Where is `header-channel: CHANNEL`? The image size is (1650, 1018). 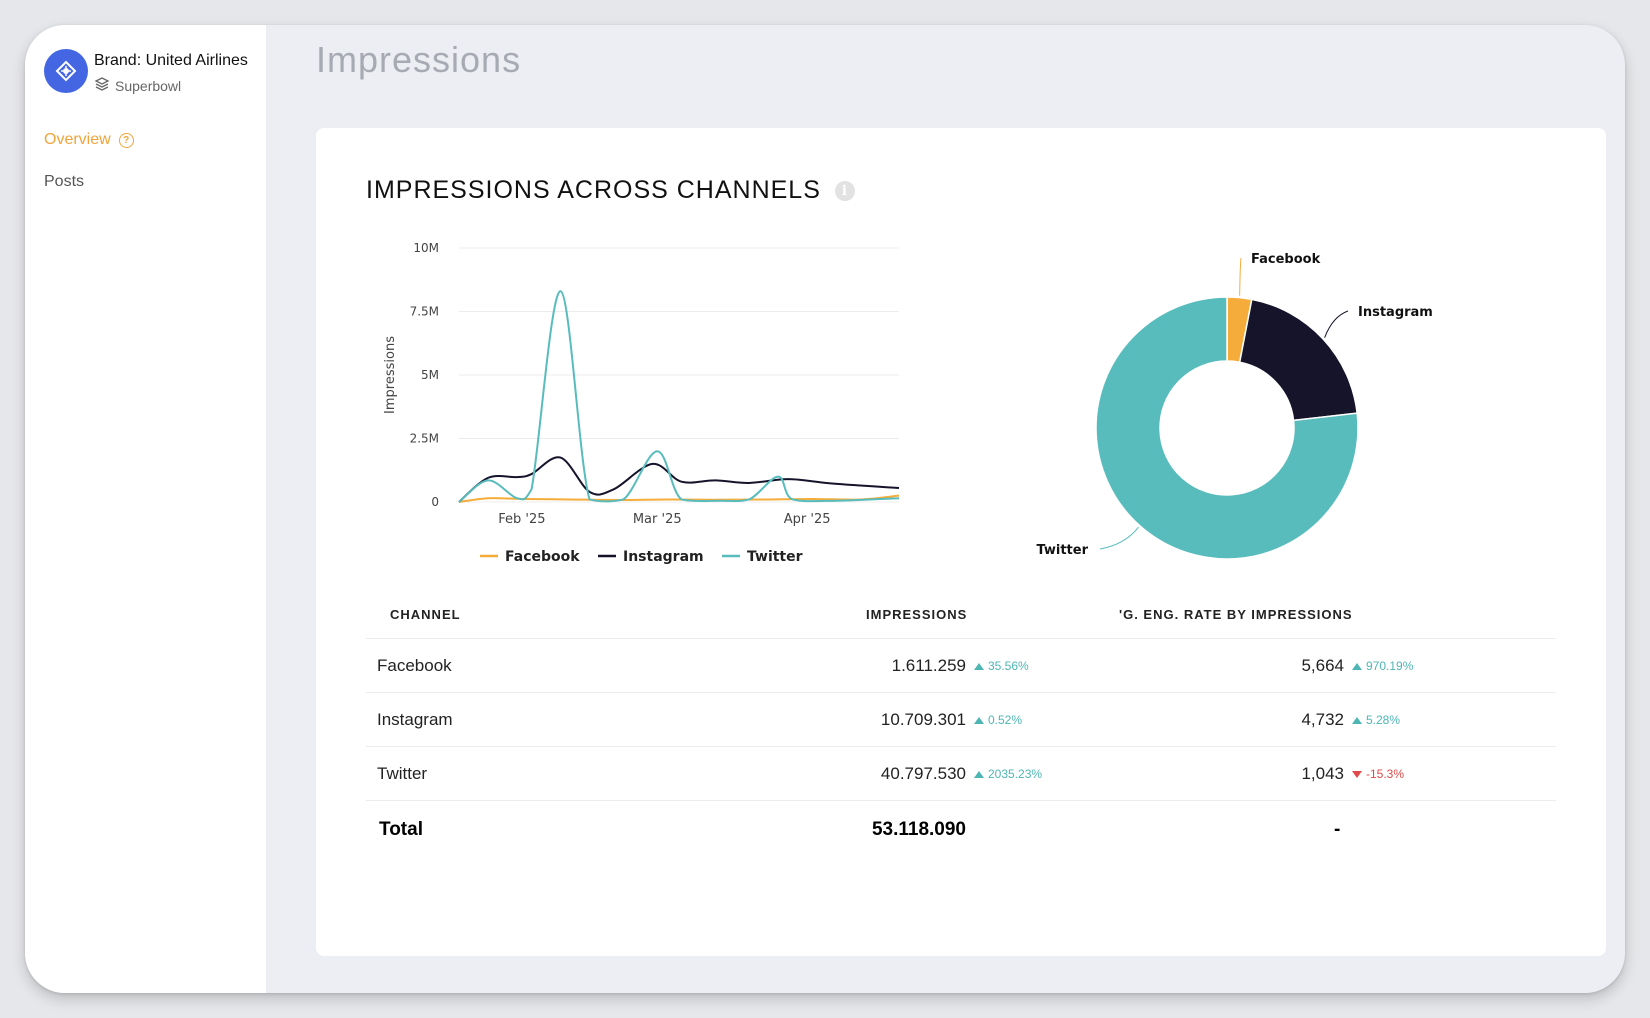 header-channel: CHANNEL is located at coordinates (425, 614).